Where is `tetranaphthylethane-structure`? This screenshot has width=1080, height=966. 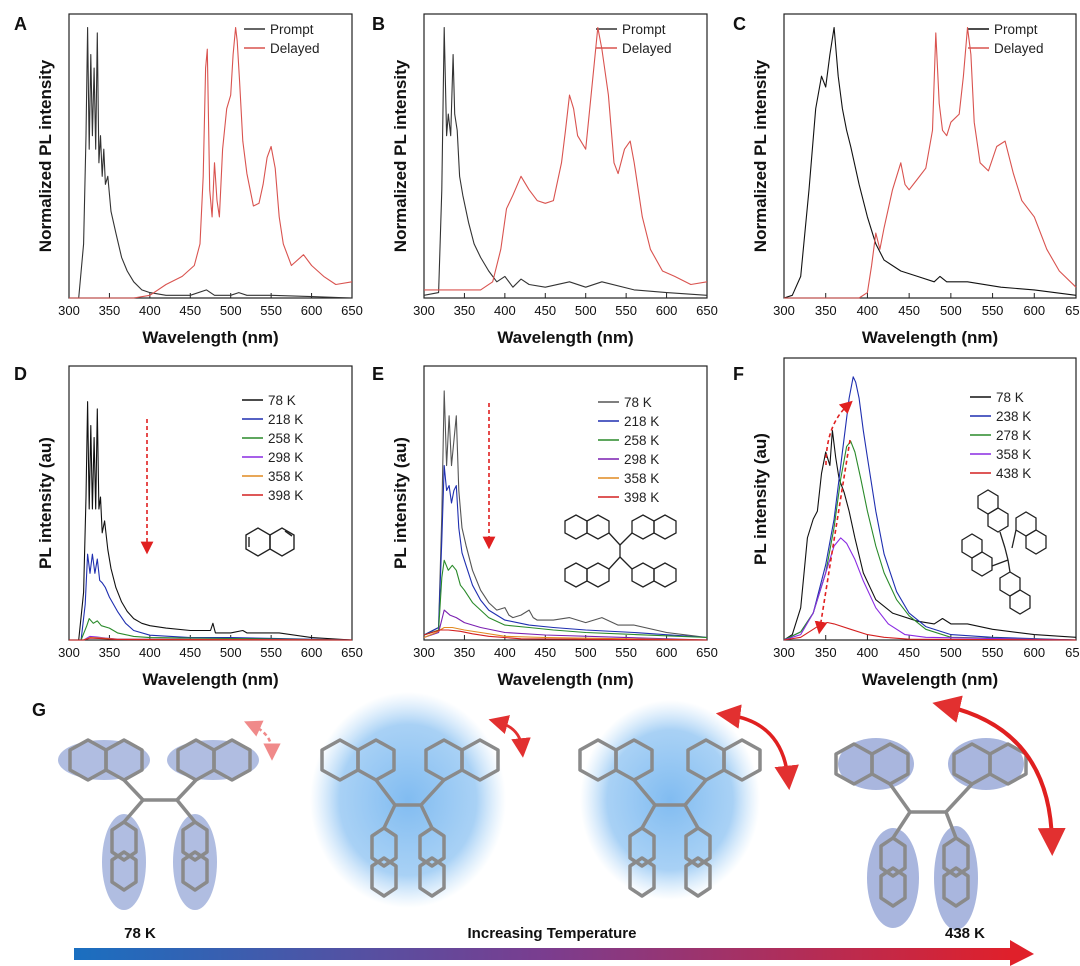 tetranaphthylethane-structure is located at coordinates (620, 551).